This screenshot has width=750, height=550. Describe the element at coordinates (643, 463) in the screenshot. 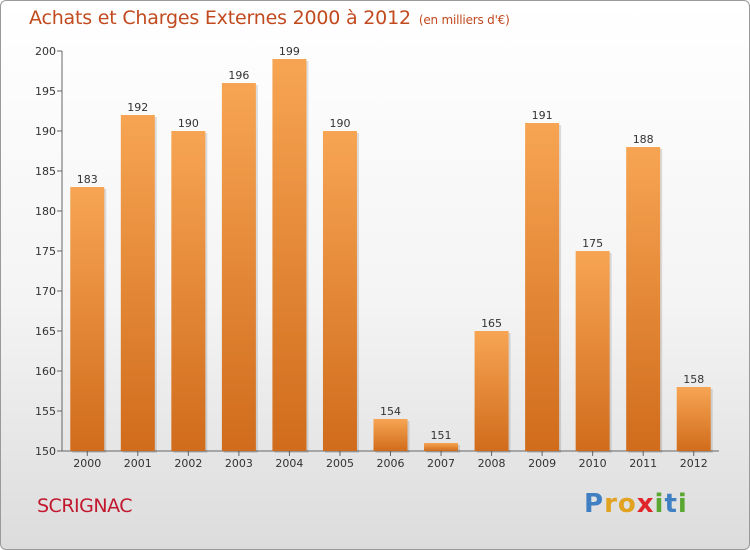

I see `x-tick-label: 2011` at that location.